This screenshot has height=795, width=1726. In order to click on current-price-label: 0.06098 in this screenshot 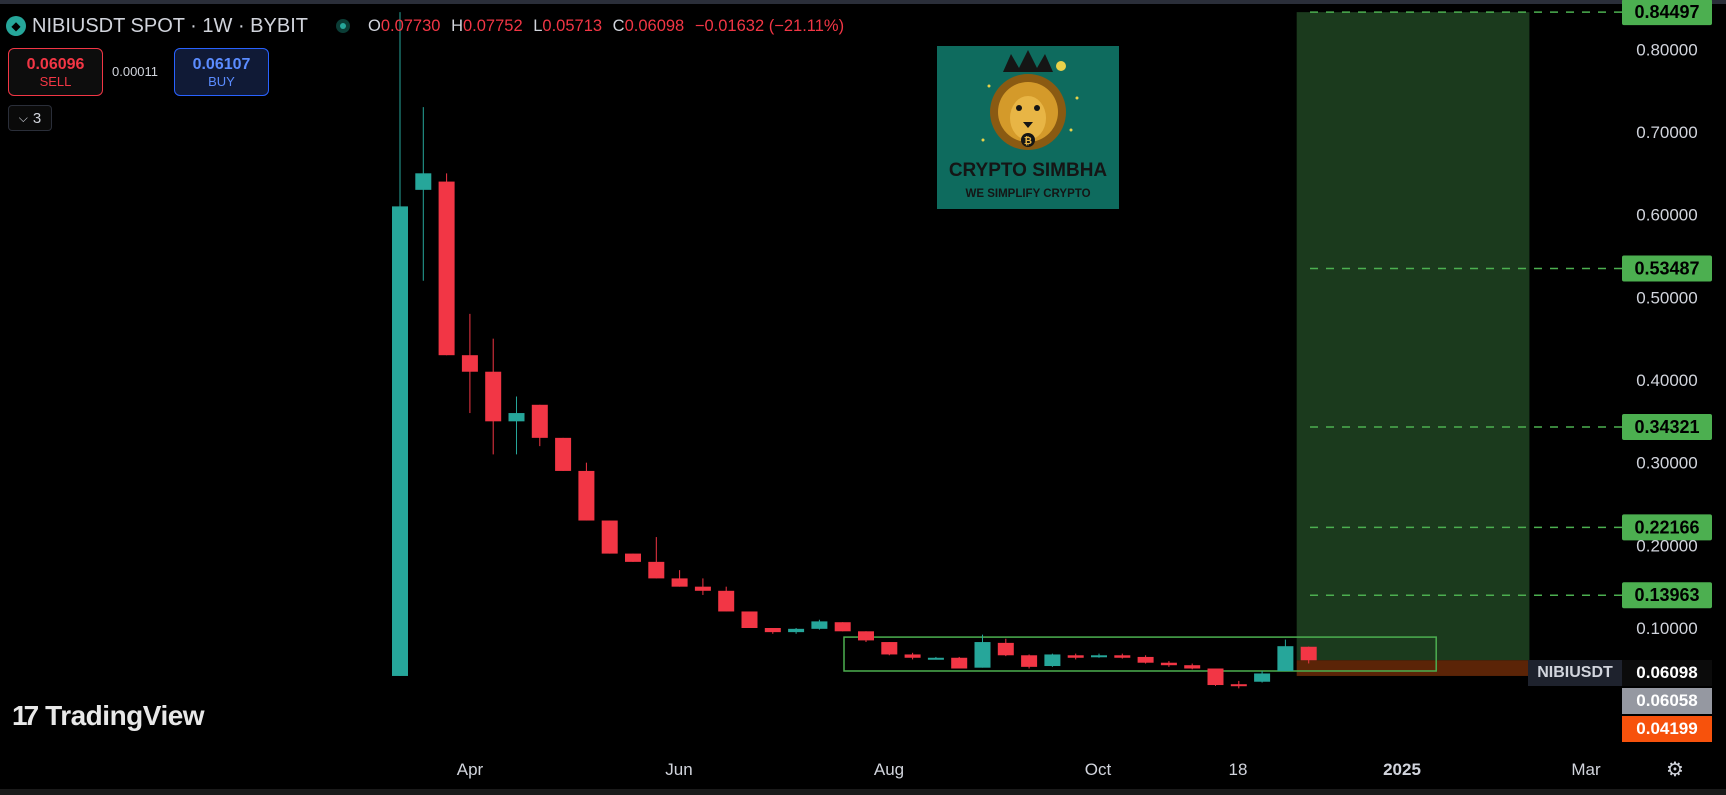, I will do `click(1667, 673)`.